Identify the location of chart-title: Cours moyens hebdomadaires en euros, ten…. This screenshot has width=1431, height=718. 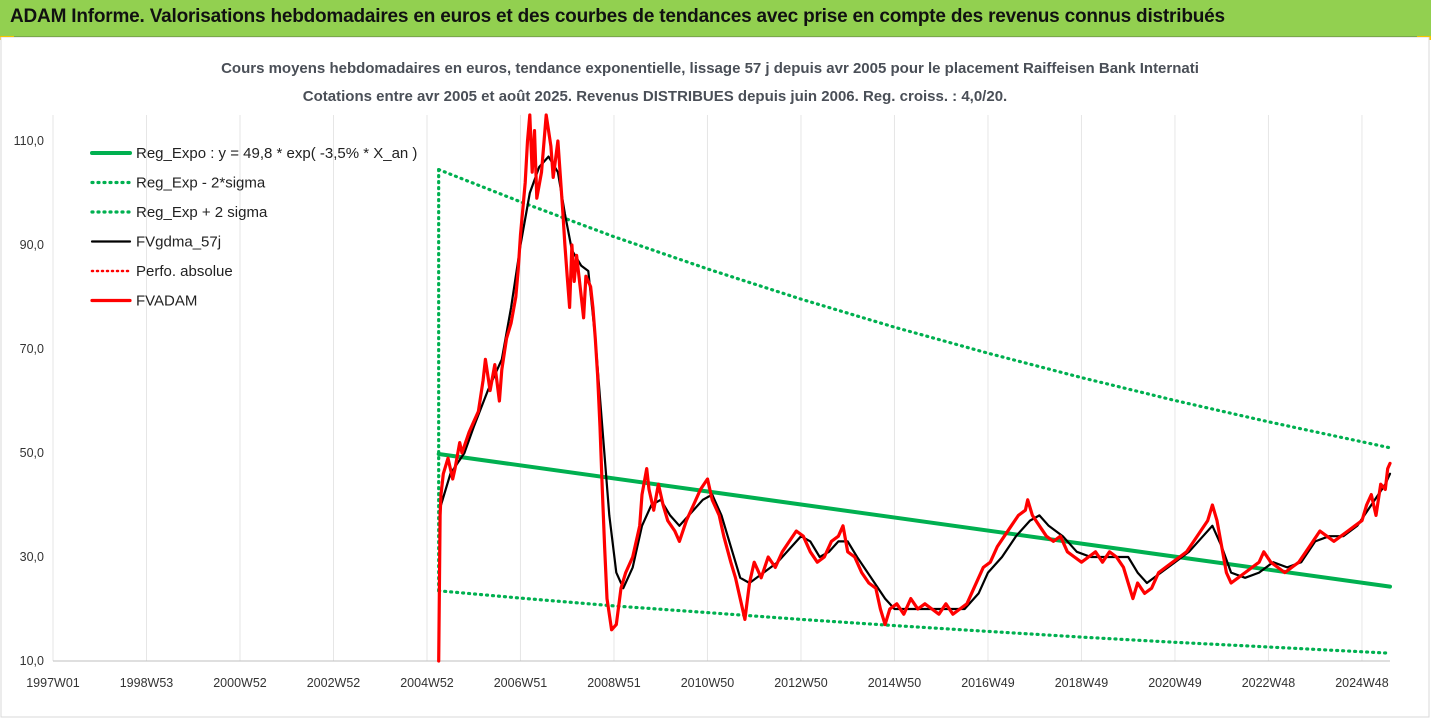
(710, 68).